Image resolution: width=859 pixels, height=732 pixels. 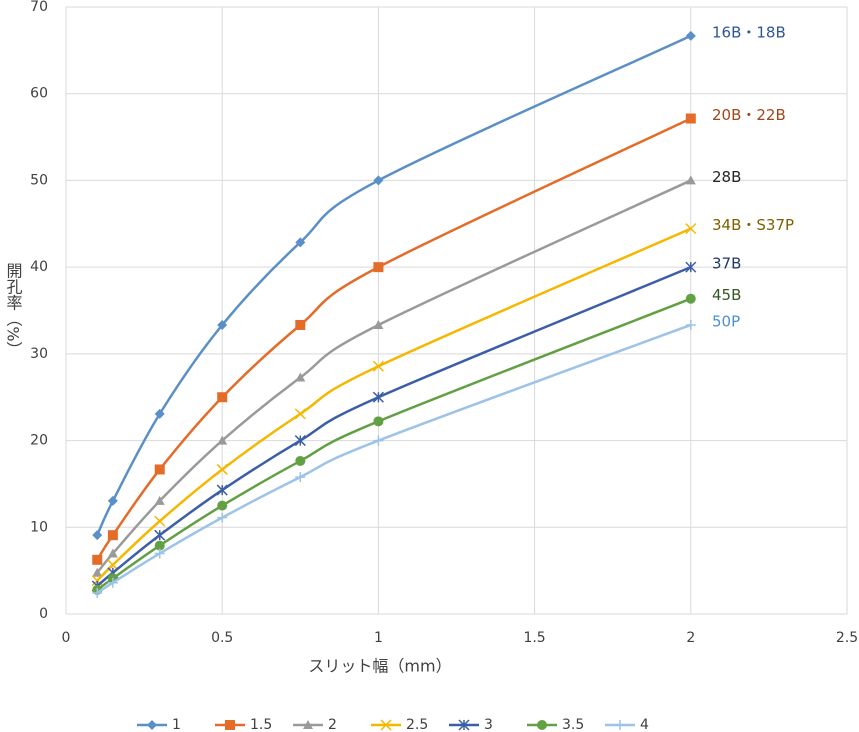 What do you see at coordinates (726, 177) in the screenshot?
I see `annotation: 28B` at bounding box center [726, 177].